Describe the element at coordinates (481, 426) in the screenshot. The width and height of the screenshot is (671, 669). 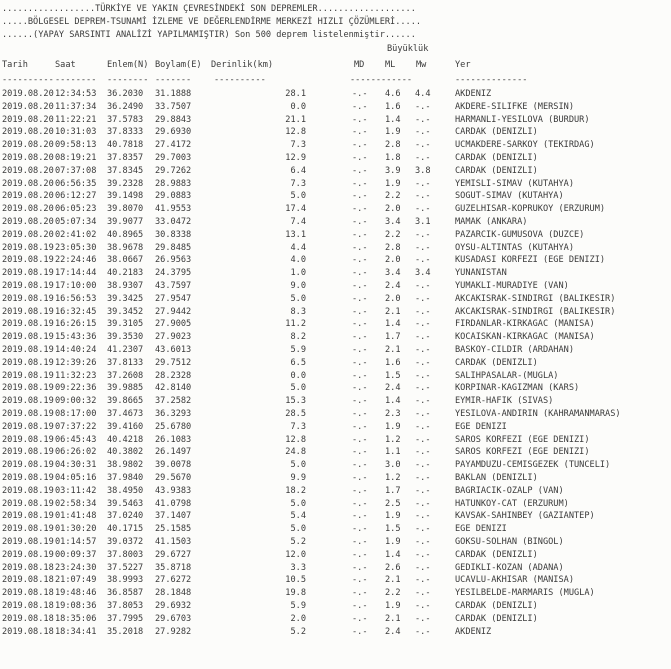
I see `cell-location: EGE DENIZI` at that location.